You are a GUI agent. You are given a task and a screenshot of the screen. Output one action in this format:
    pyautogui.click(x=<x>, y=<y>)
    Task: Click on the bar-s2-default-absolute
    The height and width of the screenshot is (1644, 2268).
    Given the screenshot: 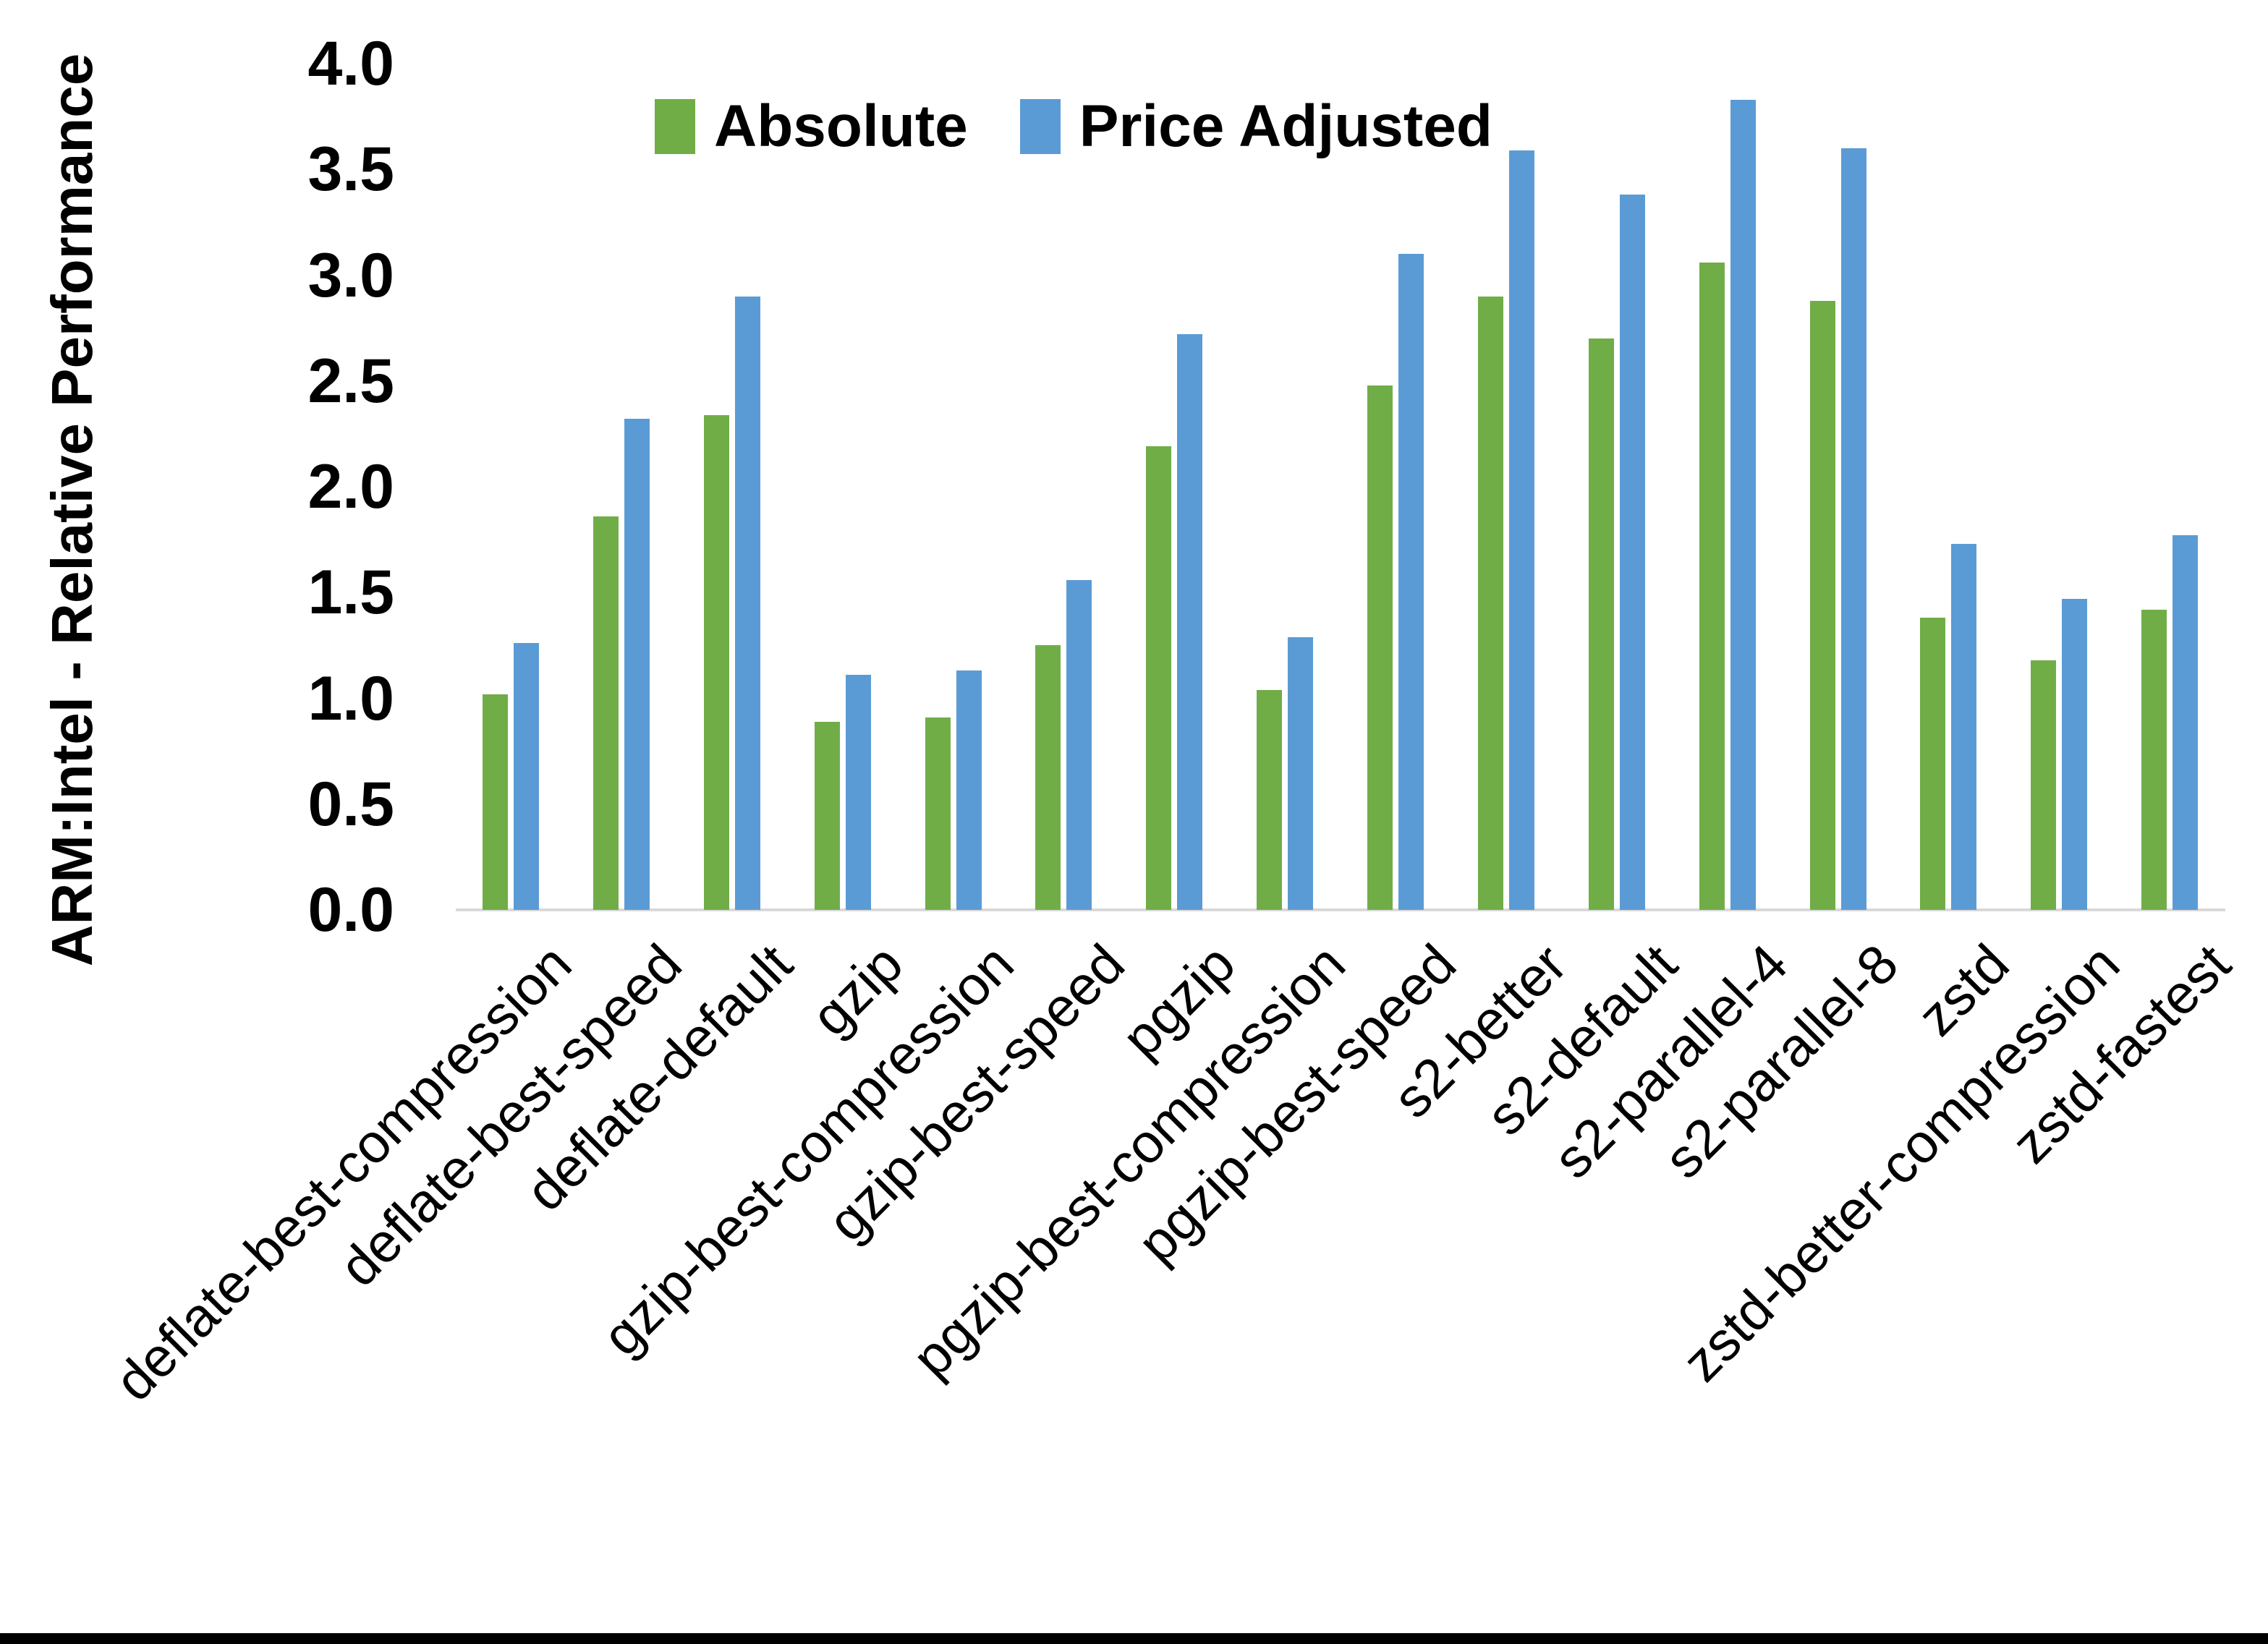 What is the action you would take?
    pyautogui.click(x=1601, y=624)
    